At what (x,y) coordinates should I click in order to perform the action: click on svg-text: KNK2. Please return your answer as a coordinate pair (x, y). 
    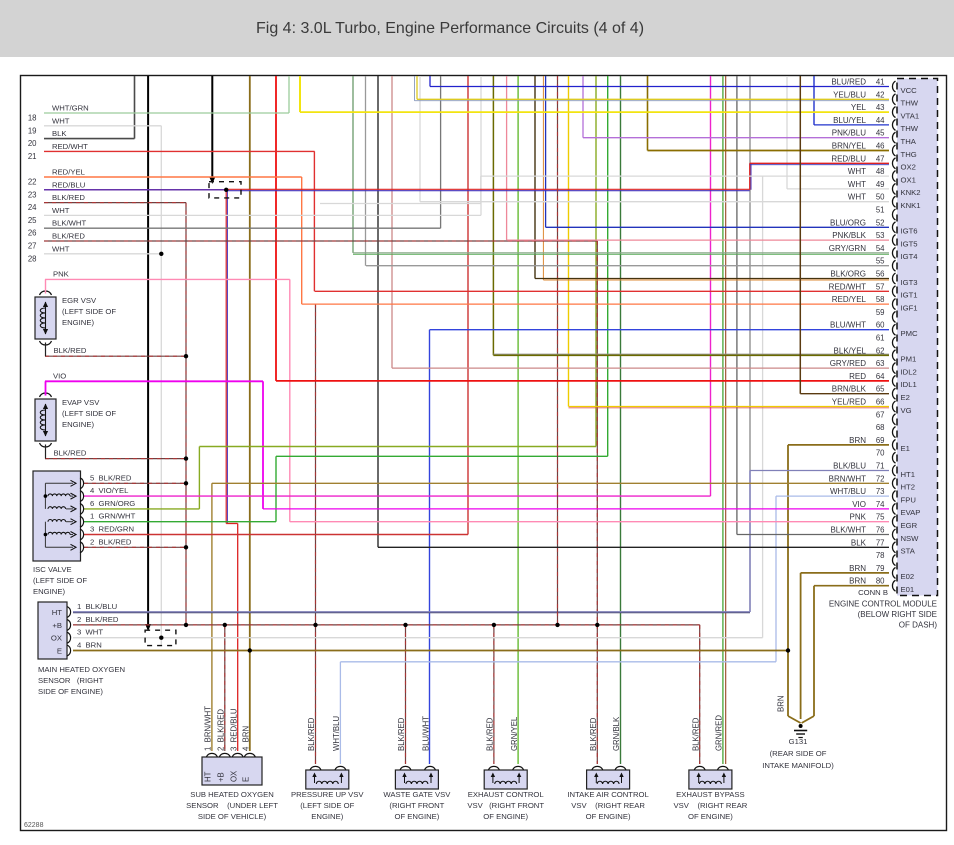
    Looking at the image, I should click on (911, 192).